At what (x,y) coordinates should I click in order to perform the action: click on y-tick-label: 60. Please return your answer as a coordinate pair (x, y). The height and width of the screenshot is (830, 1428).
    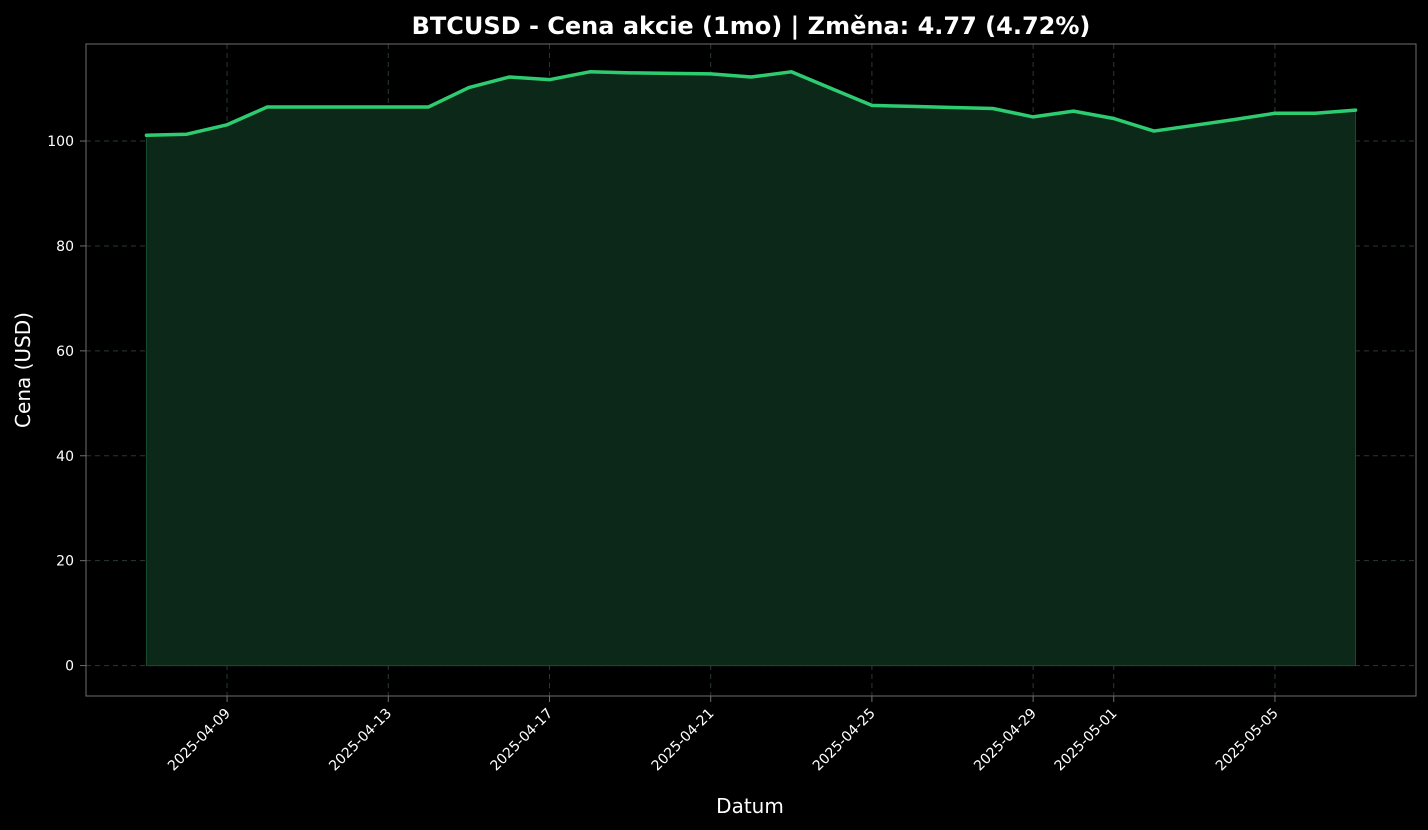
    Looking at the image, I should click on (65, 352).